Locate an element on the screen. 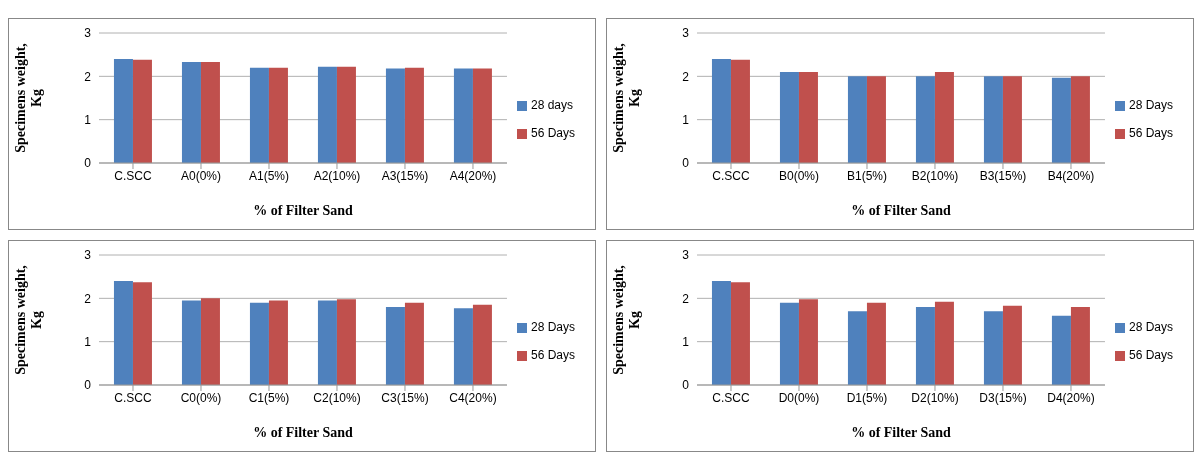  x-tick-label: D4(20%) is located at coordinates (1071, 397).